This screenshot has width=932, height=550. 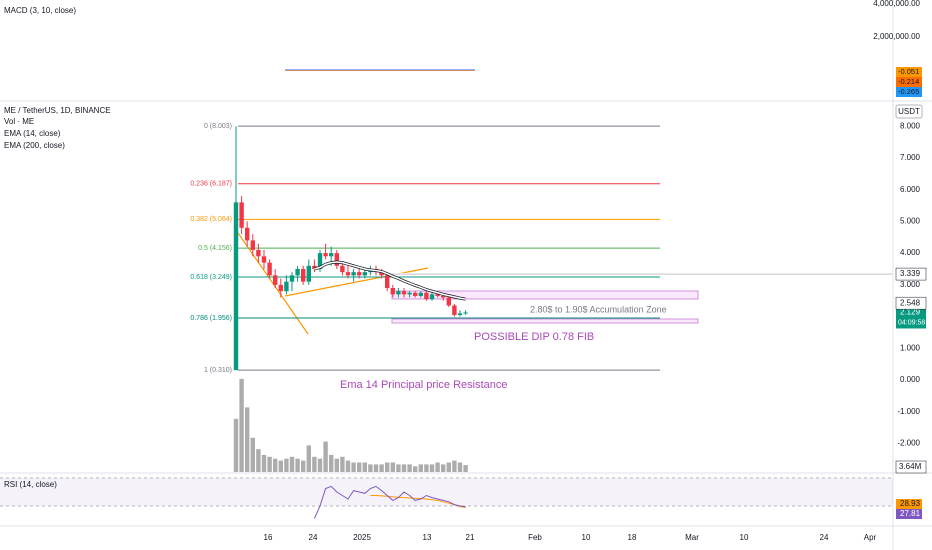 What do you see at coordinates (896, 4) in the screenshot?
I see `macd-tick-label: 4,000,000.00` at bounding box center [896, 4].